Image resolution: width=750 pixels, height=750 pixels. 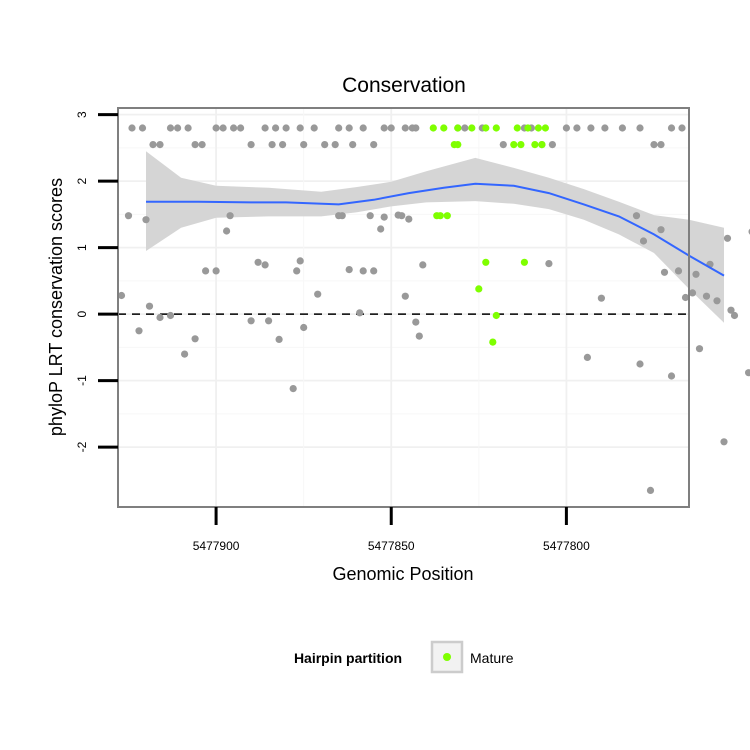 What do you see at coordinates (492, 658) in the screenshot?
I see `legend-label-mature: Mature` at bounding box center [492, 658].